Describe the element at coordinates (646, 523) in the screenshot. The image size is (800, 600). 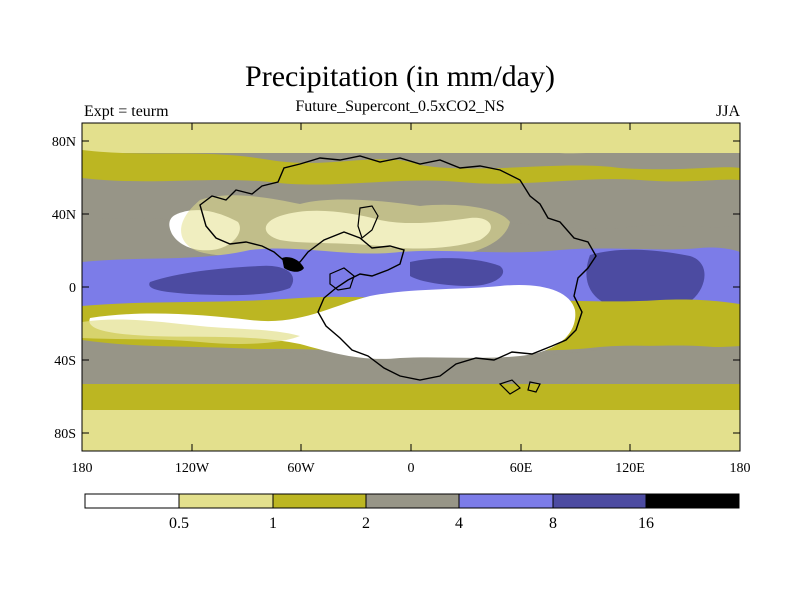
I see `colorbar-level-label: 16` at that location.